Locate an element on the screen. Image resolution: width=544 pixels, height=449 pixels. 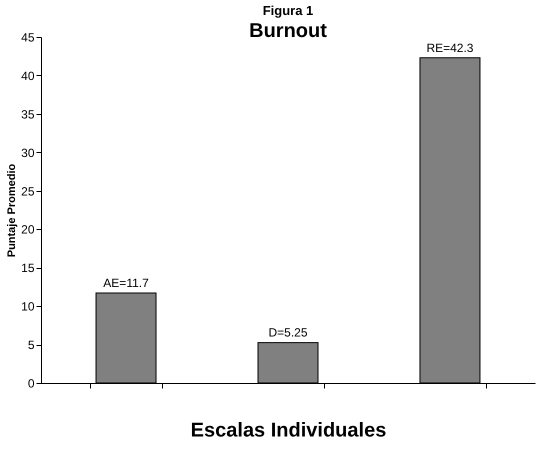
y-tick-label: 0 is located at coordinates (31, 383).